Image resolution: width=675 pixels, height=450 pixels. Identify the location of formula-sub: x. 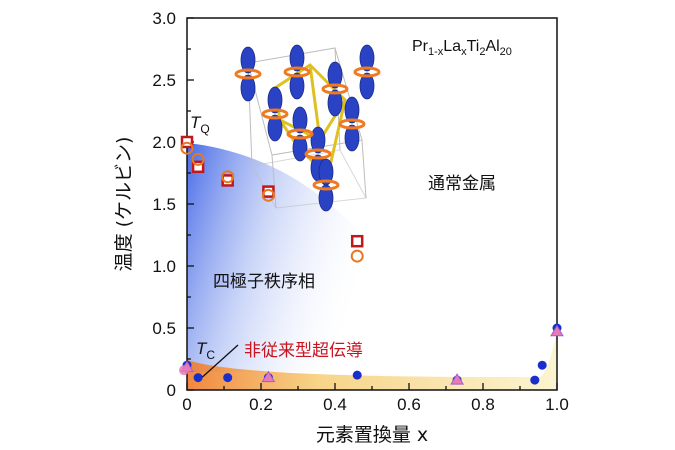
(464, 52).